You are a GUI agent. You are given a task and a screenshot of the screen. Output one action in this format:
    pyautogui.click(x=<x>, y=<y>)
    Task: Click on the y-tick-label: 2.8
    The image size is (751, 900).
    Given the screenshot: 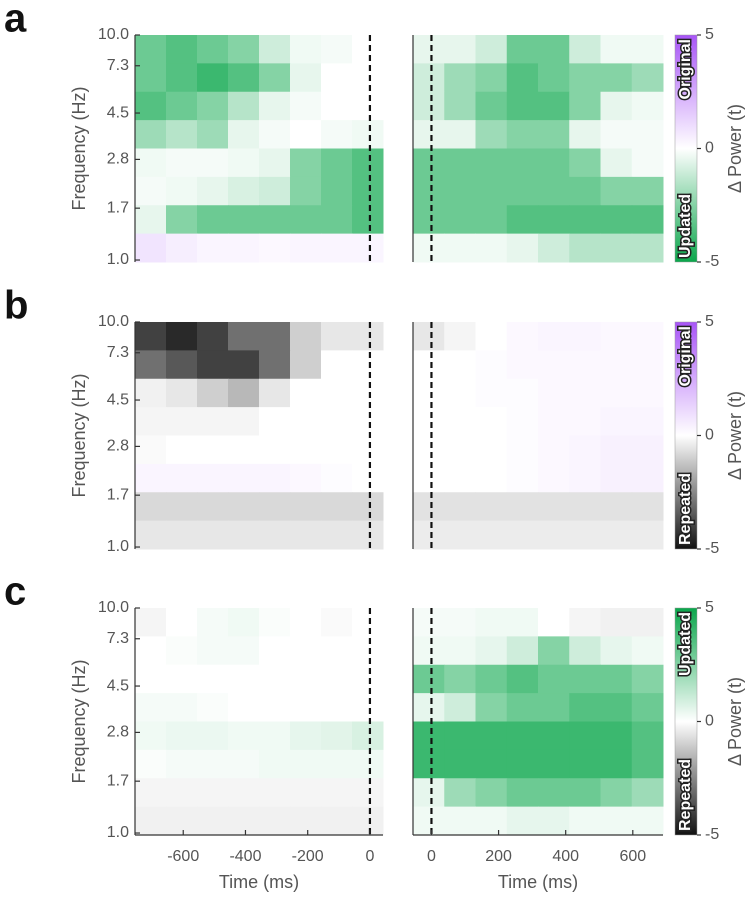 What is the action you would take?
    pyautogui.click(x=118, y=446)
    